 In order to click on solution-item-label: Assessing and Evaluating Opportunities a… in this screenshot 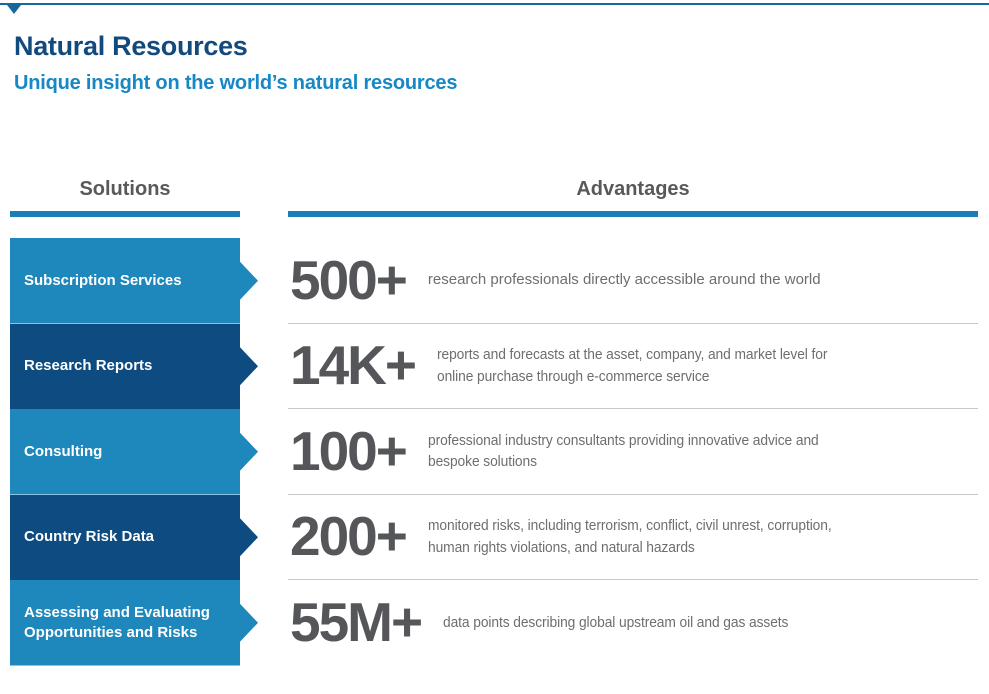, I will do `click(117, 622)`.